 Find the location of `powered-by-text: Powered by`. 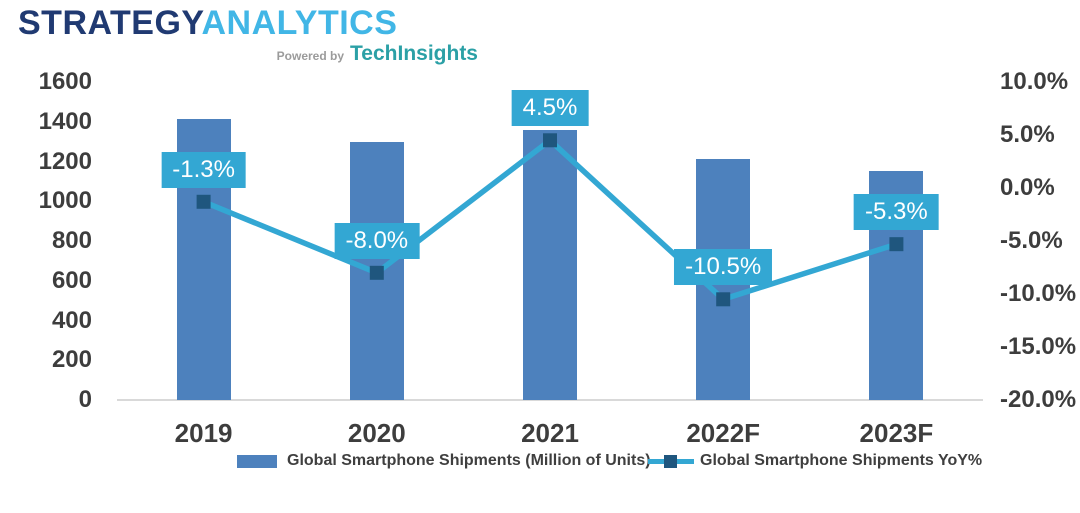

powered-by-text: Powered by is located at coordinates (310, 56).